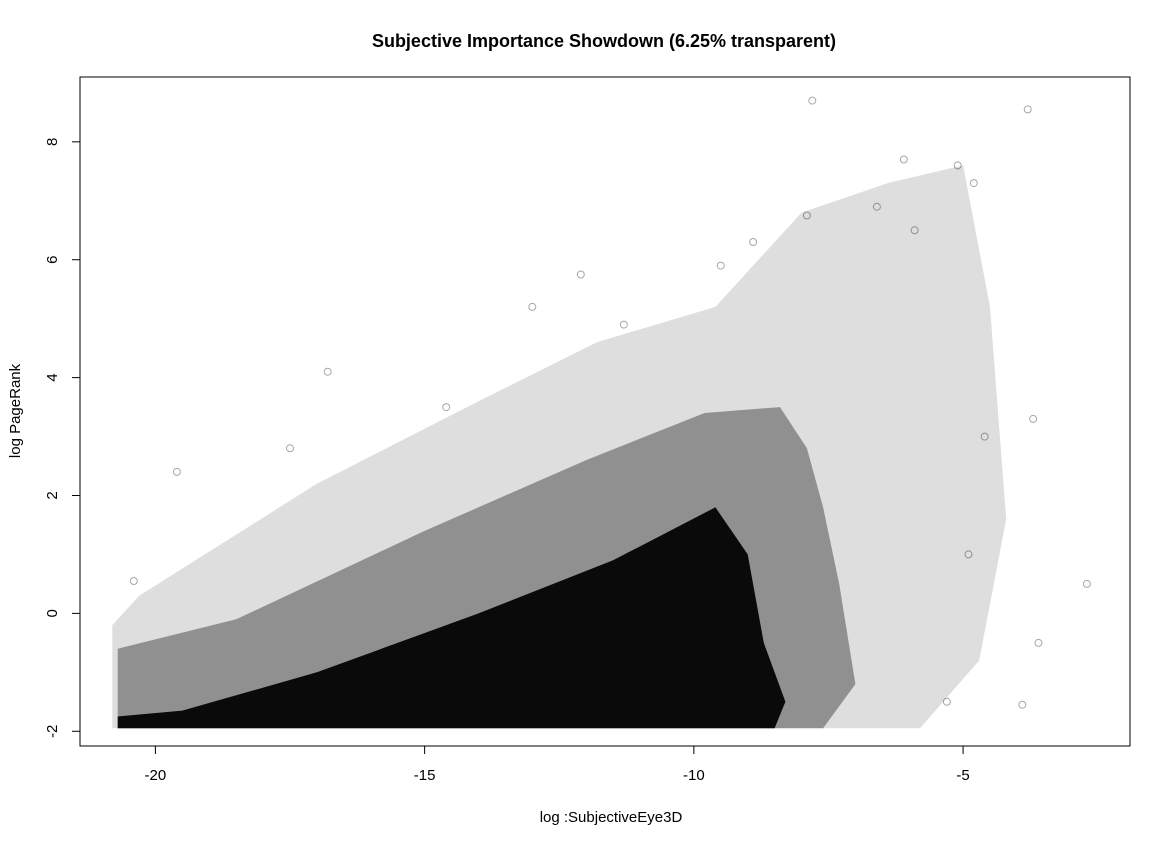  I want to click on x-tick-label: -5, so click(962, 775).